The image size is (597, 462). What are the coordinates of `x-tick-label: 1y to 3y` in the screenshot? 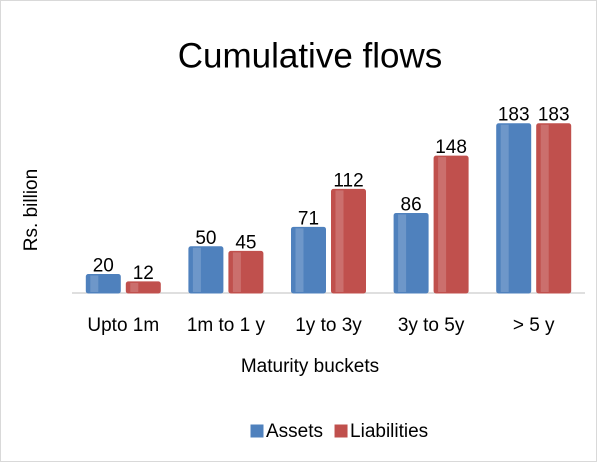 It's located at (328, 325).